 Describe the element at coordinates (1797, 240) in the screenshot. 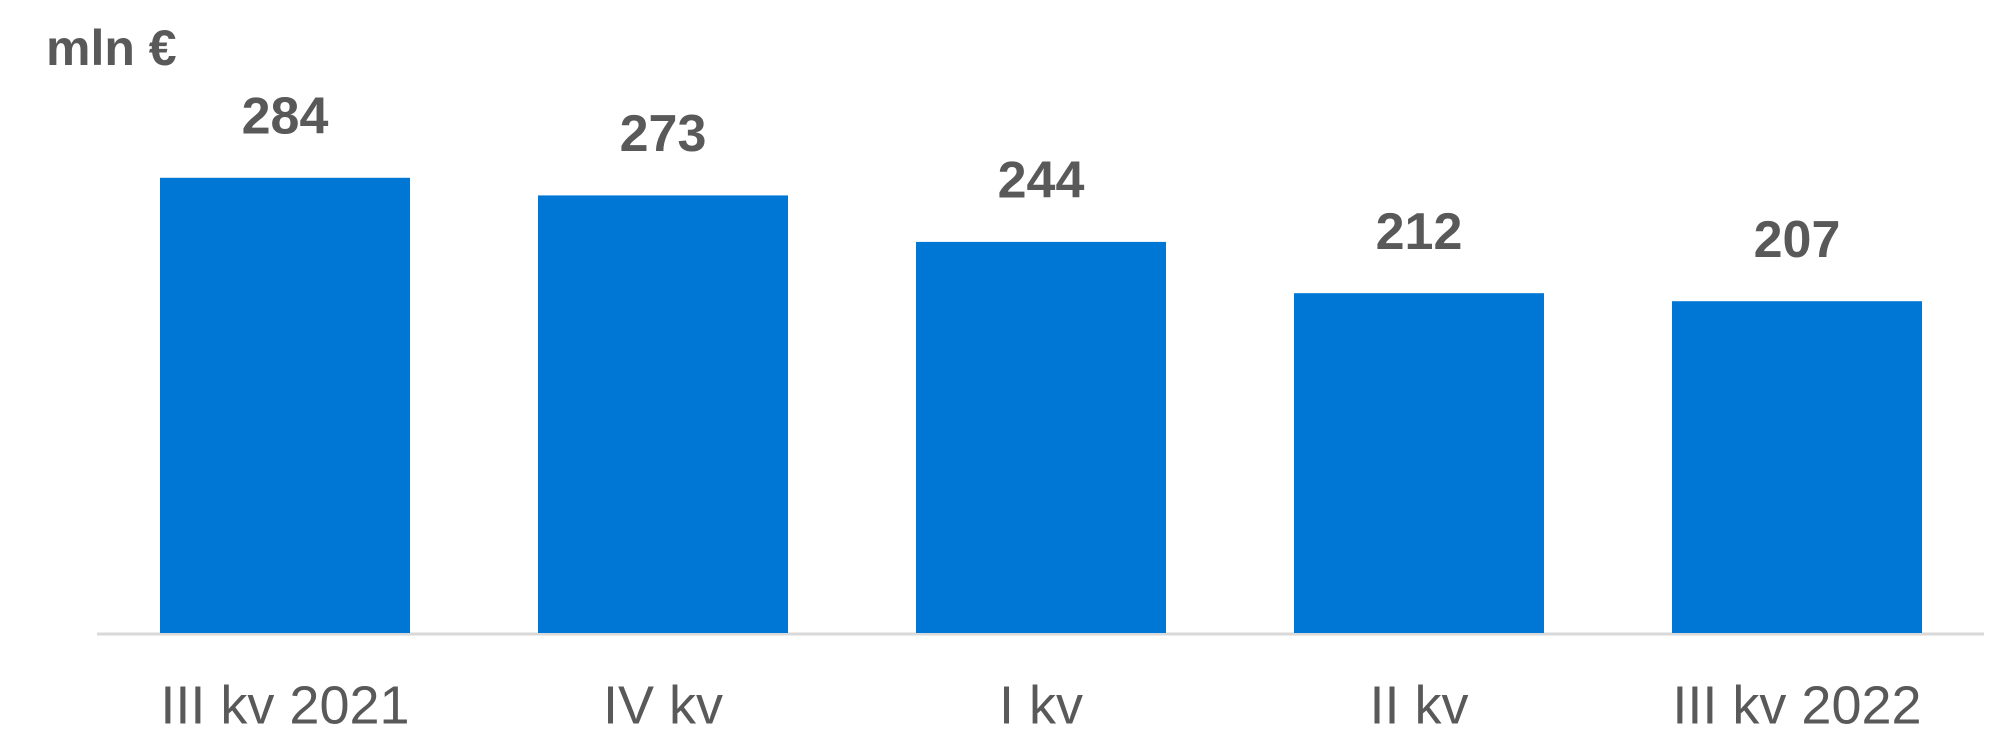

I see `value-label: 207` at that location.